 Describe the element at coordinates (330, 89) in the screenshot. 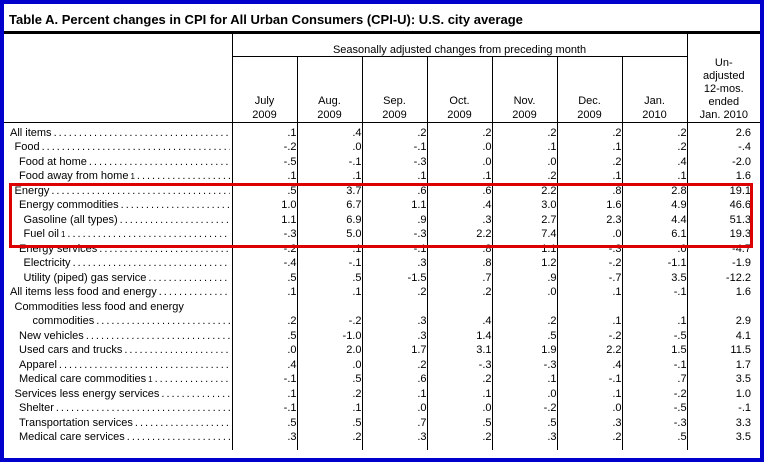

I see `month-header-aug-2009: Aug. 2009` at that location.